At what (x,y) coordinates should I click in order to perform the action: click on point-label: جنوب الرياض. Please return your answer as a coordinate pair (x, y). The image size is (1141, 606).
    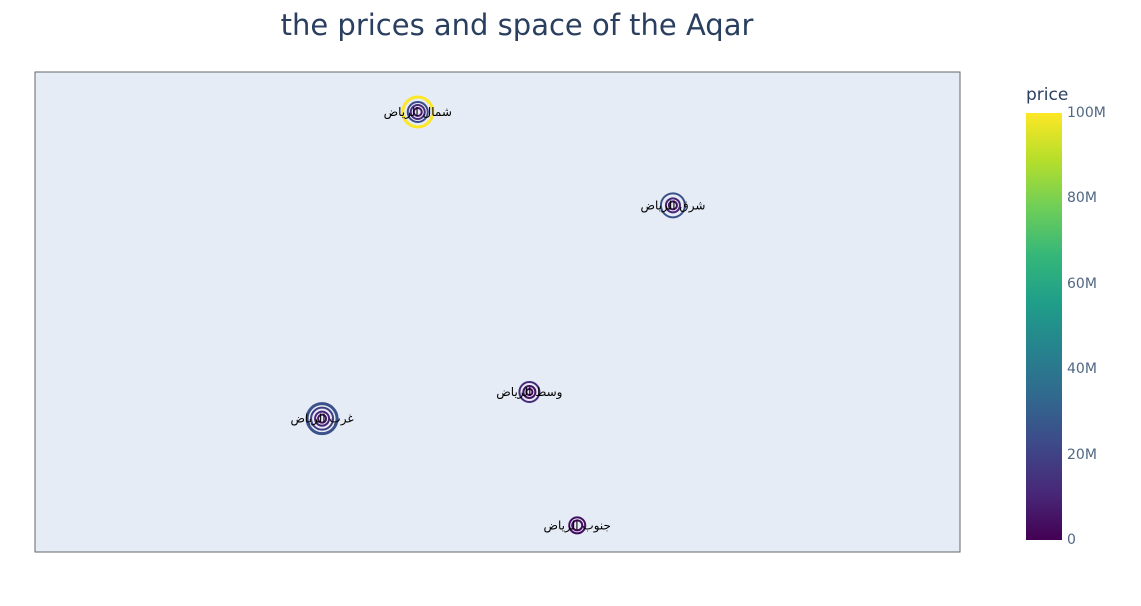
    Looking at the image, I should click on (577, 525).